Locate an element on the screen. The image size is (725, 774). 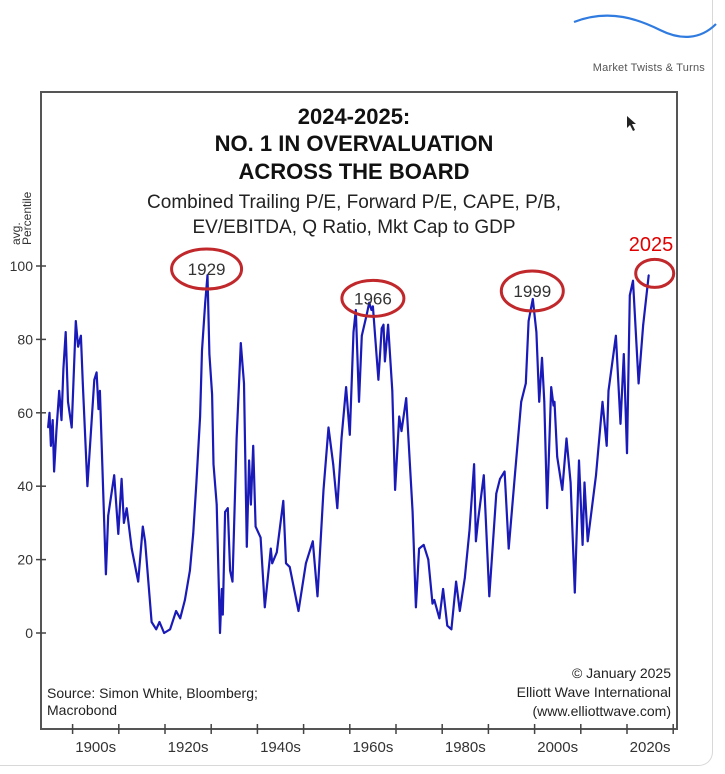
credit-line: © January 2025 is located at coordinates (621, 673).